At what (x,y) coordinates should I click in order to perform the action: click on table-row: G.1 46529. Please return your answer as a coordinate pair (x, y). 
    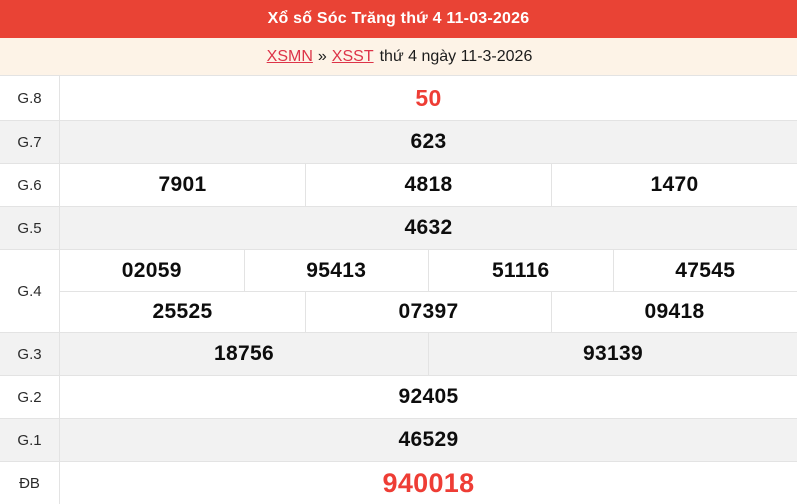
    Looking at the image, I should click on (398, 440).